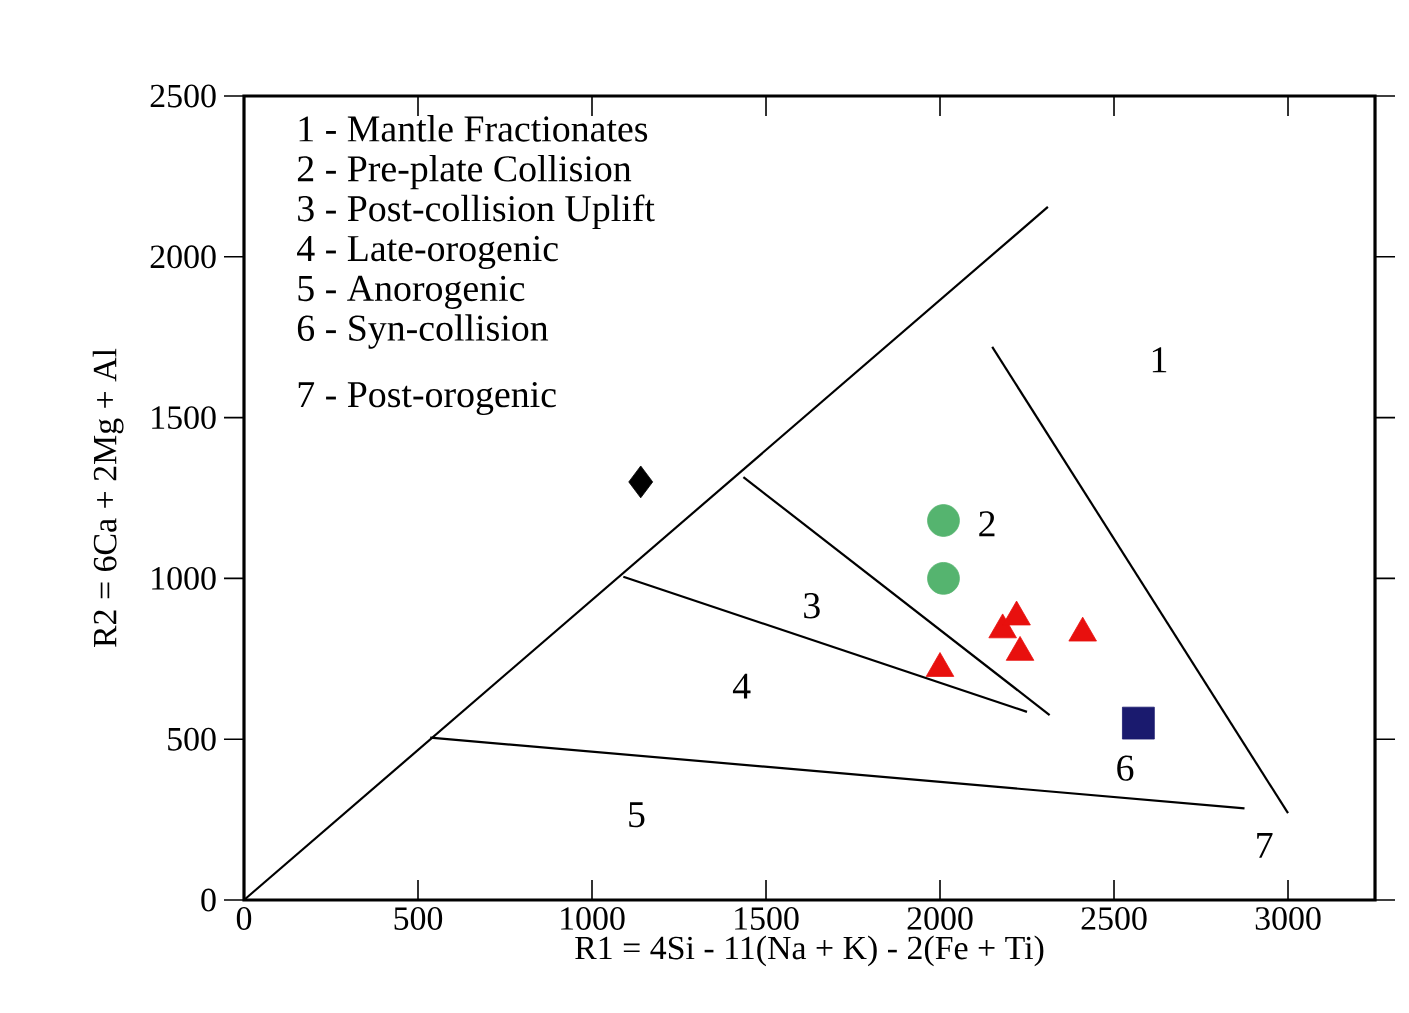 This screenshot has width=1409, height=1013. Describe the element at coordinates (464, 172) in the screenshot. I see `annotation: 2 - Pre-plate Collision` at that location.